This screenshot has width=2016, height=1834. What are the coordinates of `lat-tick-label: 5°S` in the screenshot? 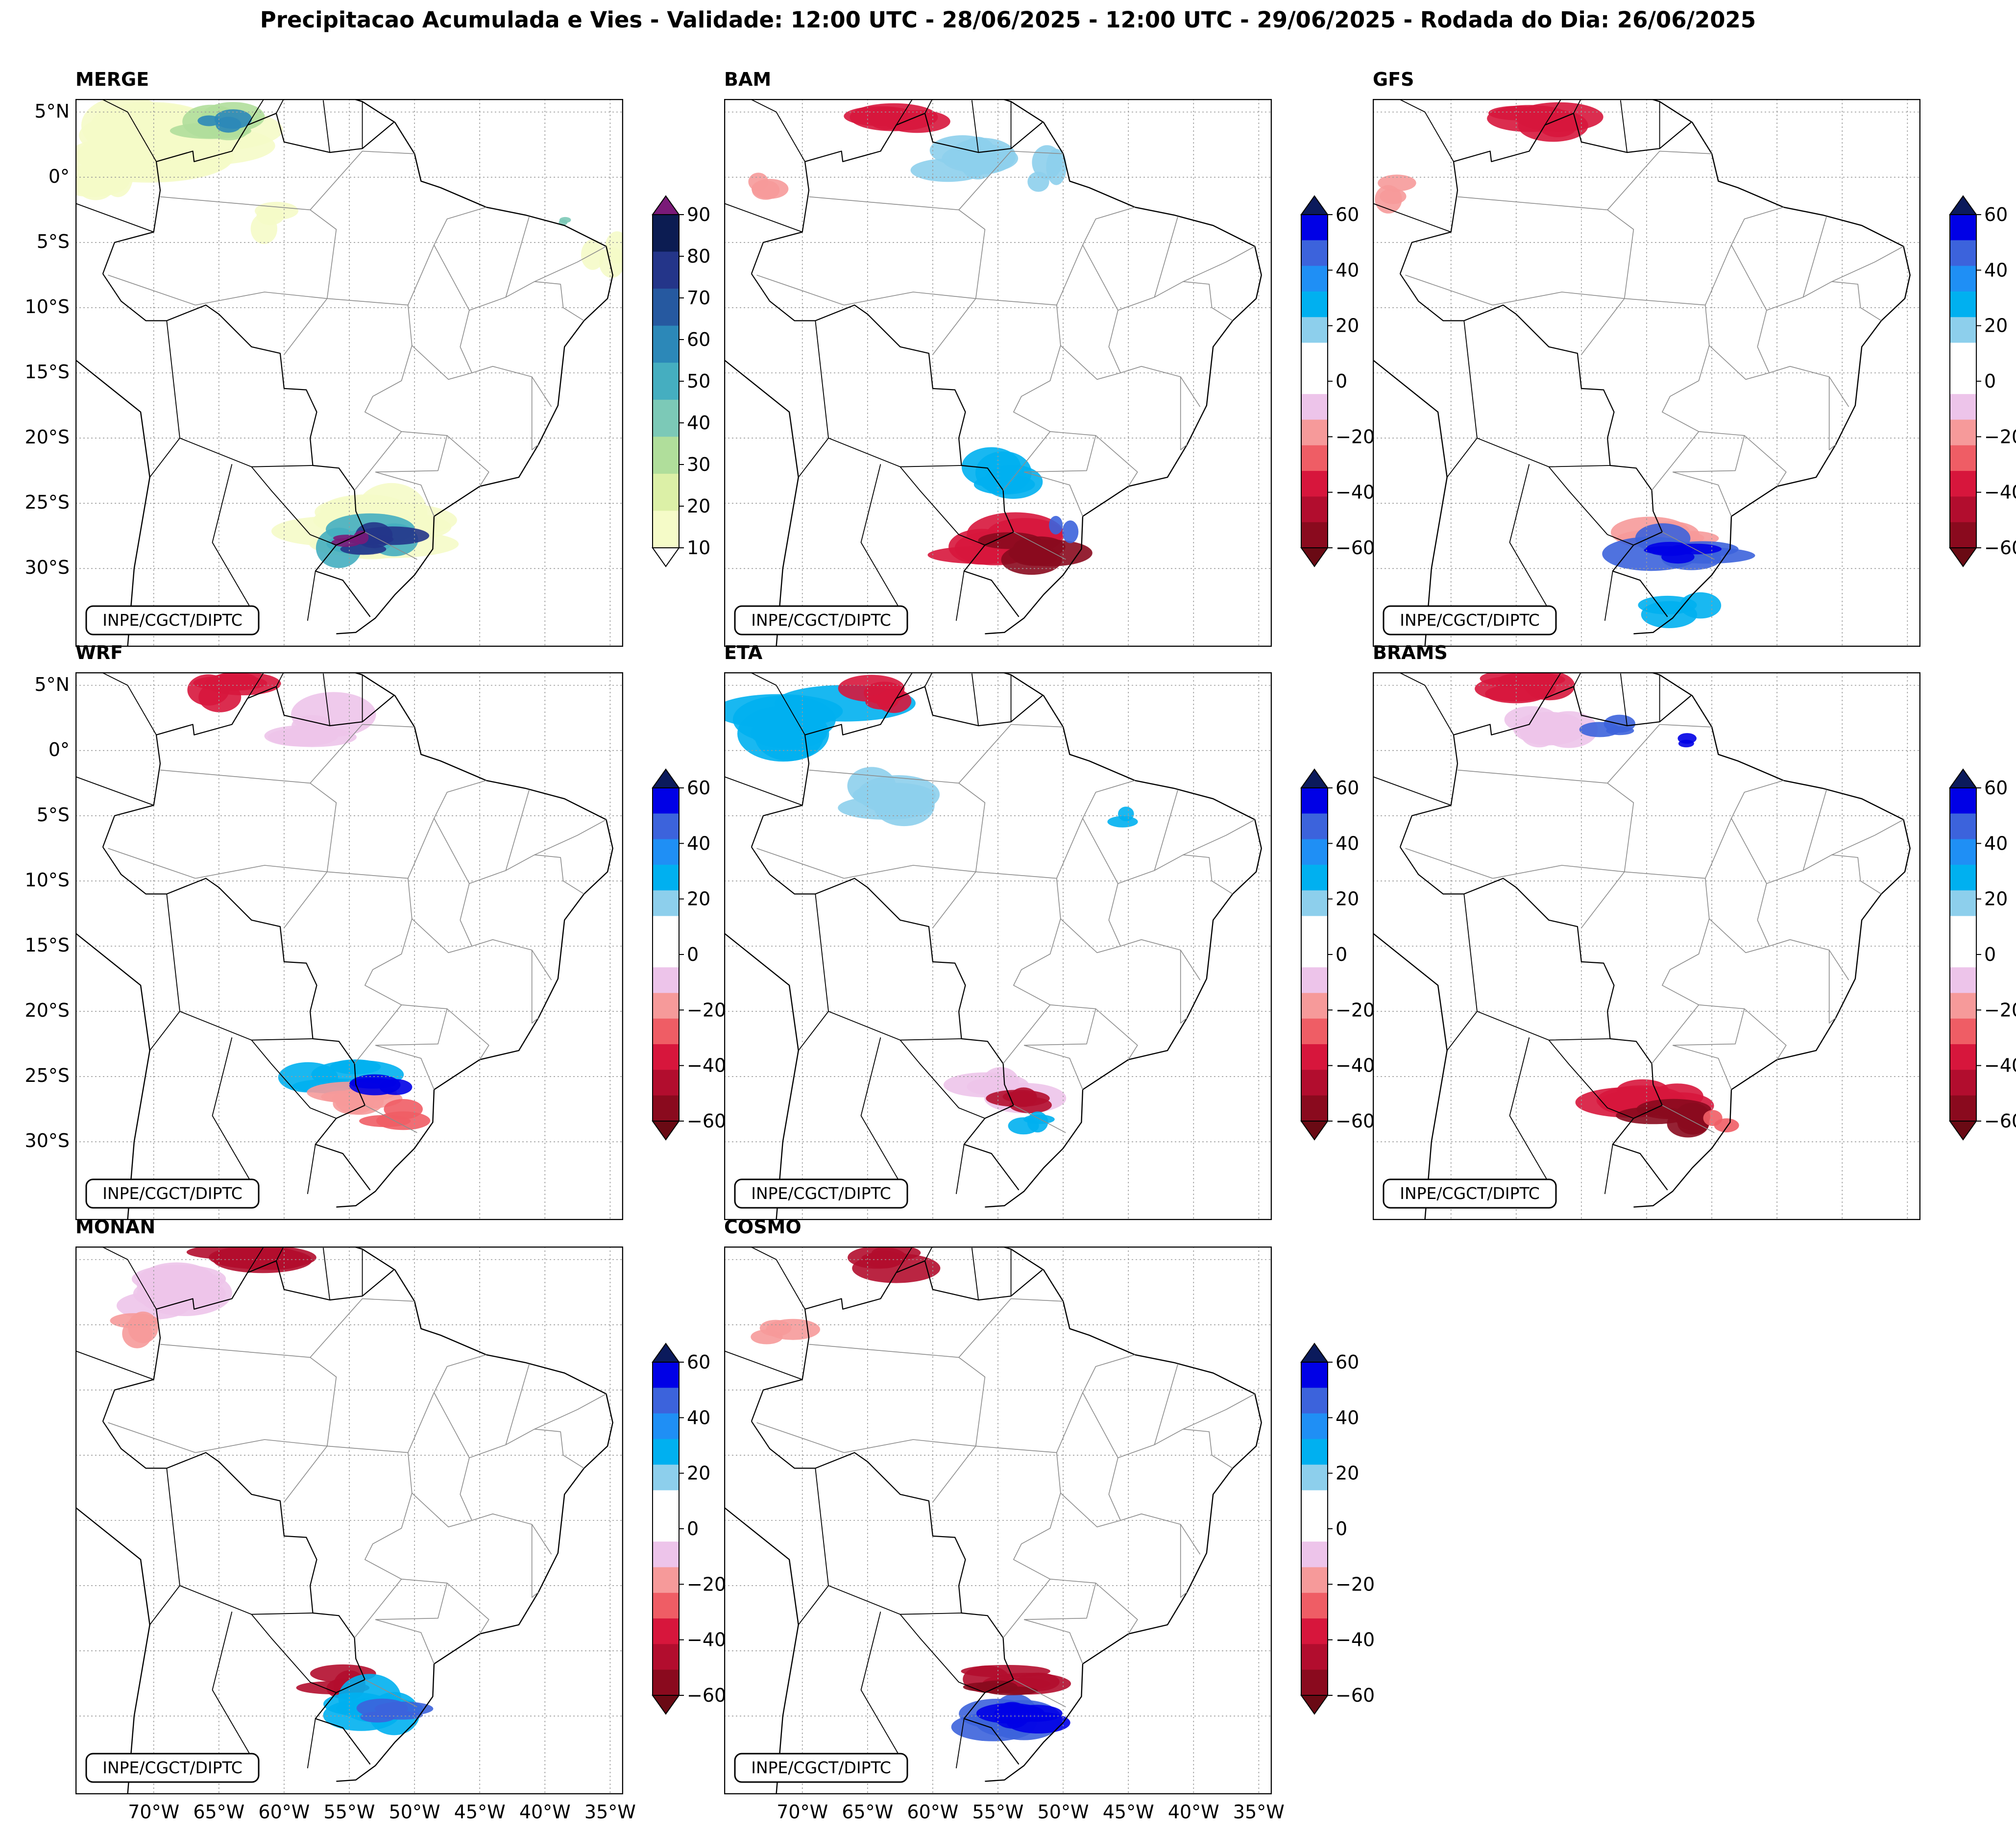 It's located at (53, 241).